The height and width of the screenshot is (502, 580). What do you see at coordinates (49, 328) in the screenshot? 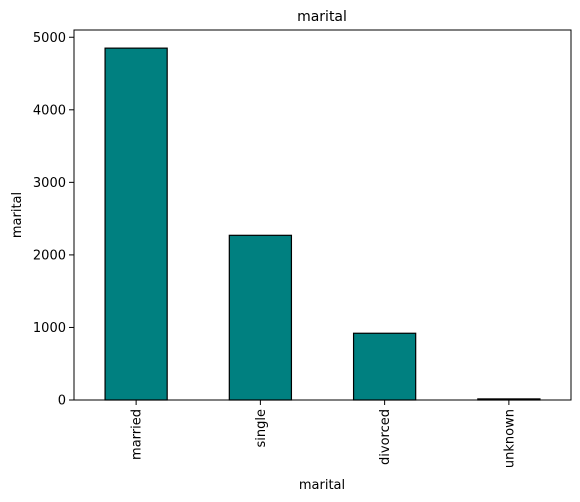
I see `y-tick-label: 1000` at bounding box center [49, 328].